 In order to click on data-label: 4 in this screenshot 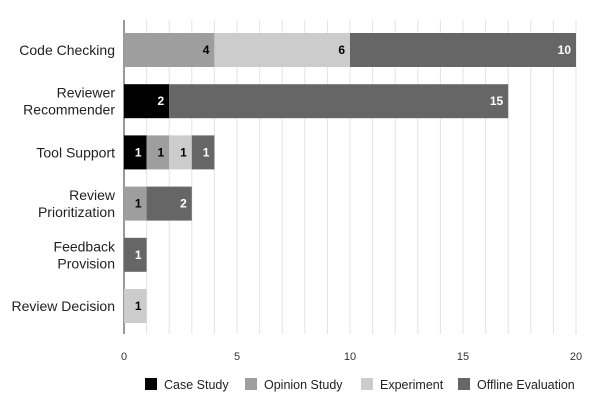, I will do `click(206, 50)`.